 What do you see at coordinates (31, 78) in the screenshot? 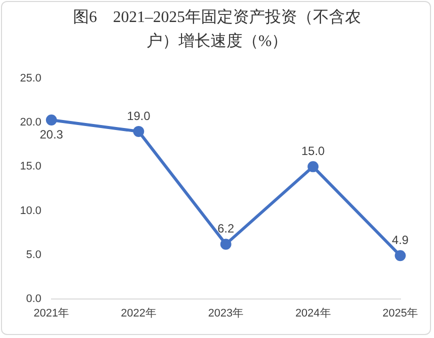
I see `y-tick-label: 25.0` at bounding box center [31, 78].